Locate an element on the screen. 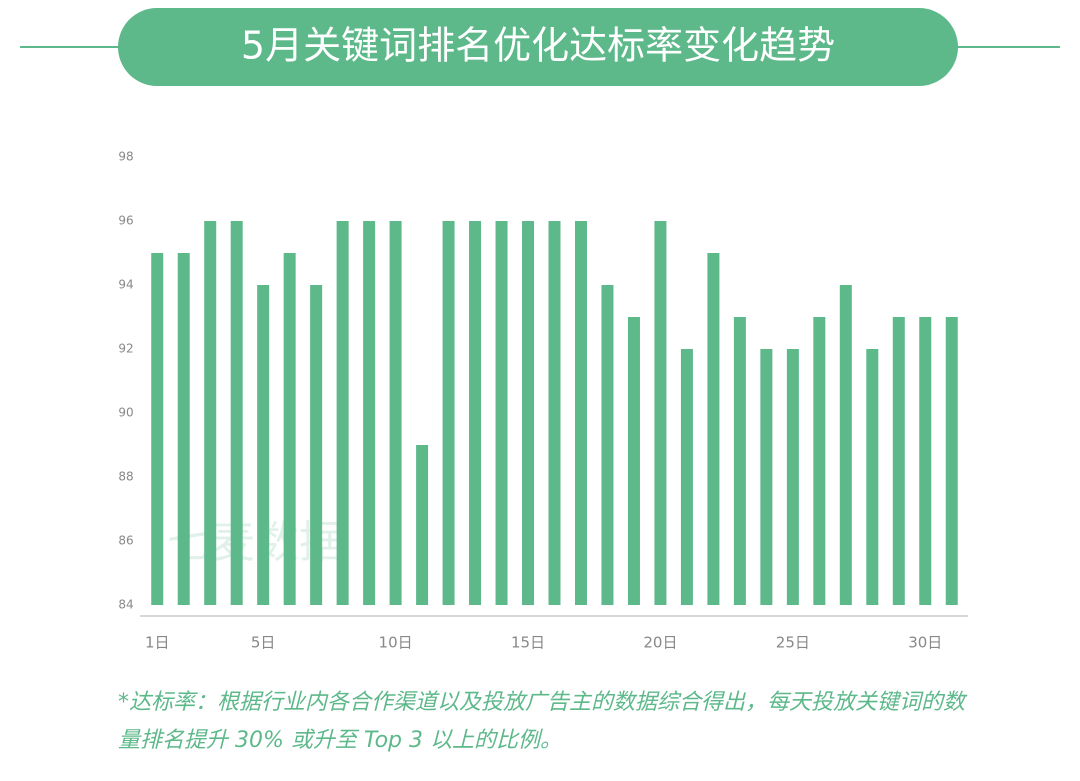 The width and height of the screenshot is (1080, 781). y-tick-label: 90 is located at coordinates (125, 413).